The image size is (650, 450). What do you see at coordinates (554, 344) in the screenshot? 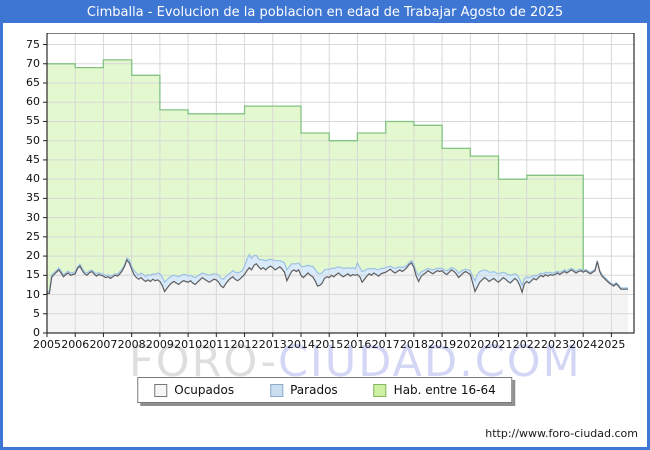
I see `x-tick-label: 2023` at bounding box center [554, 344].